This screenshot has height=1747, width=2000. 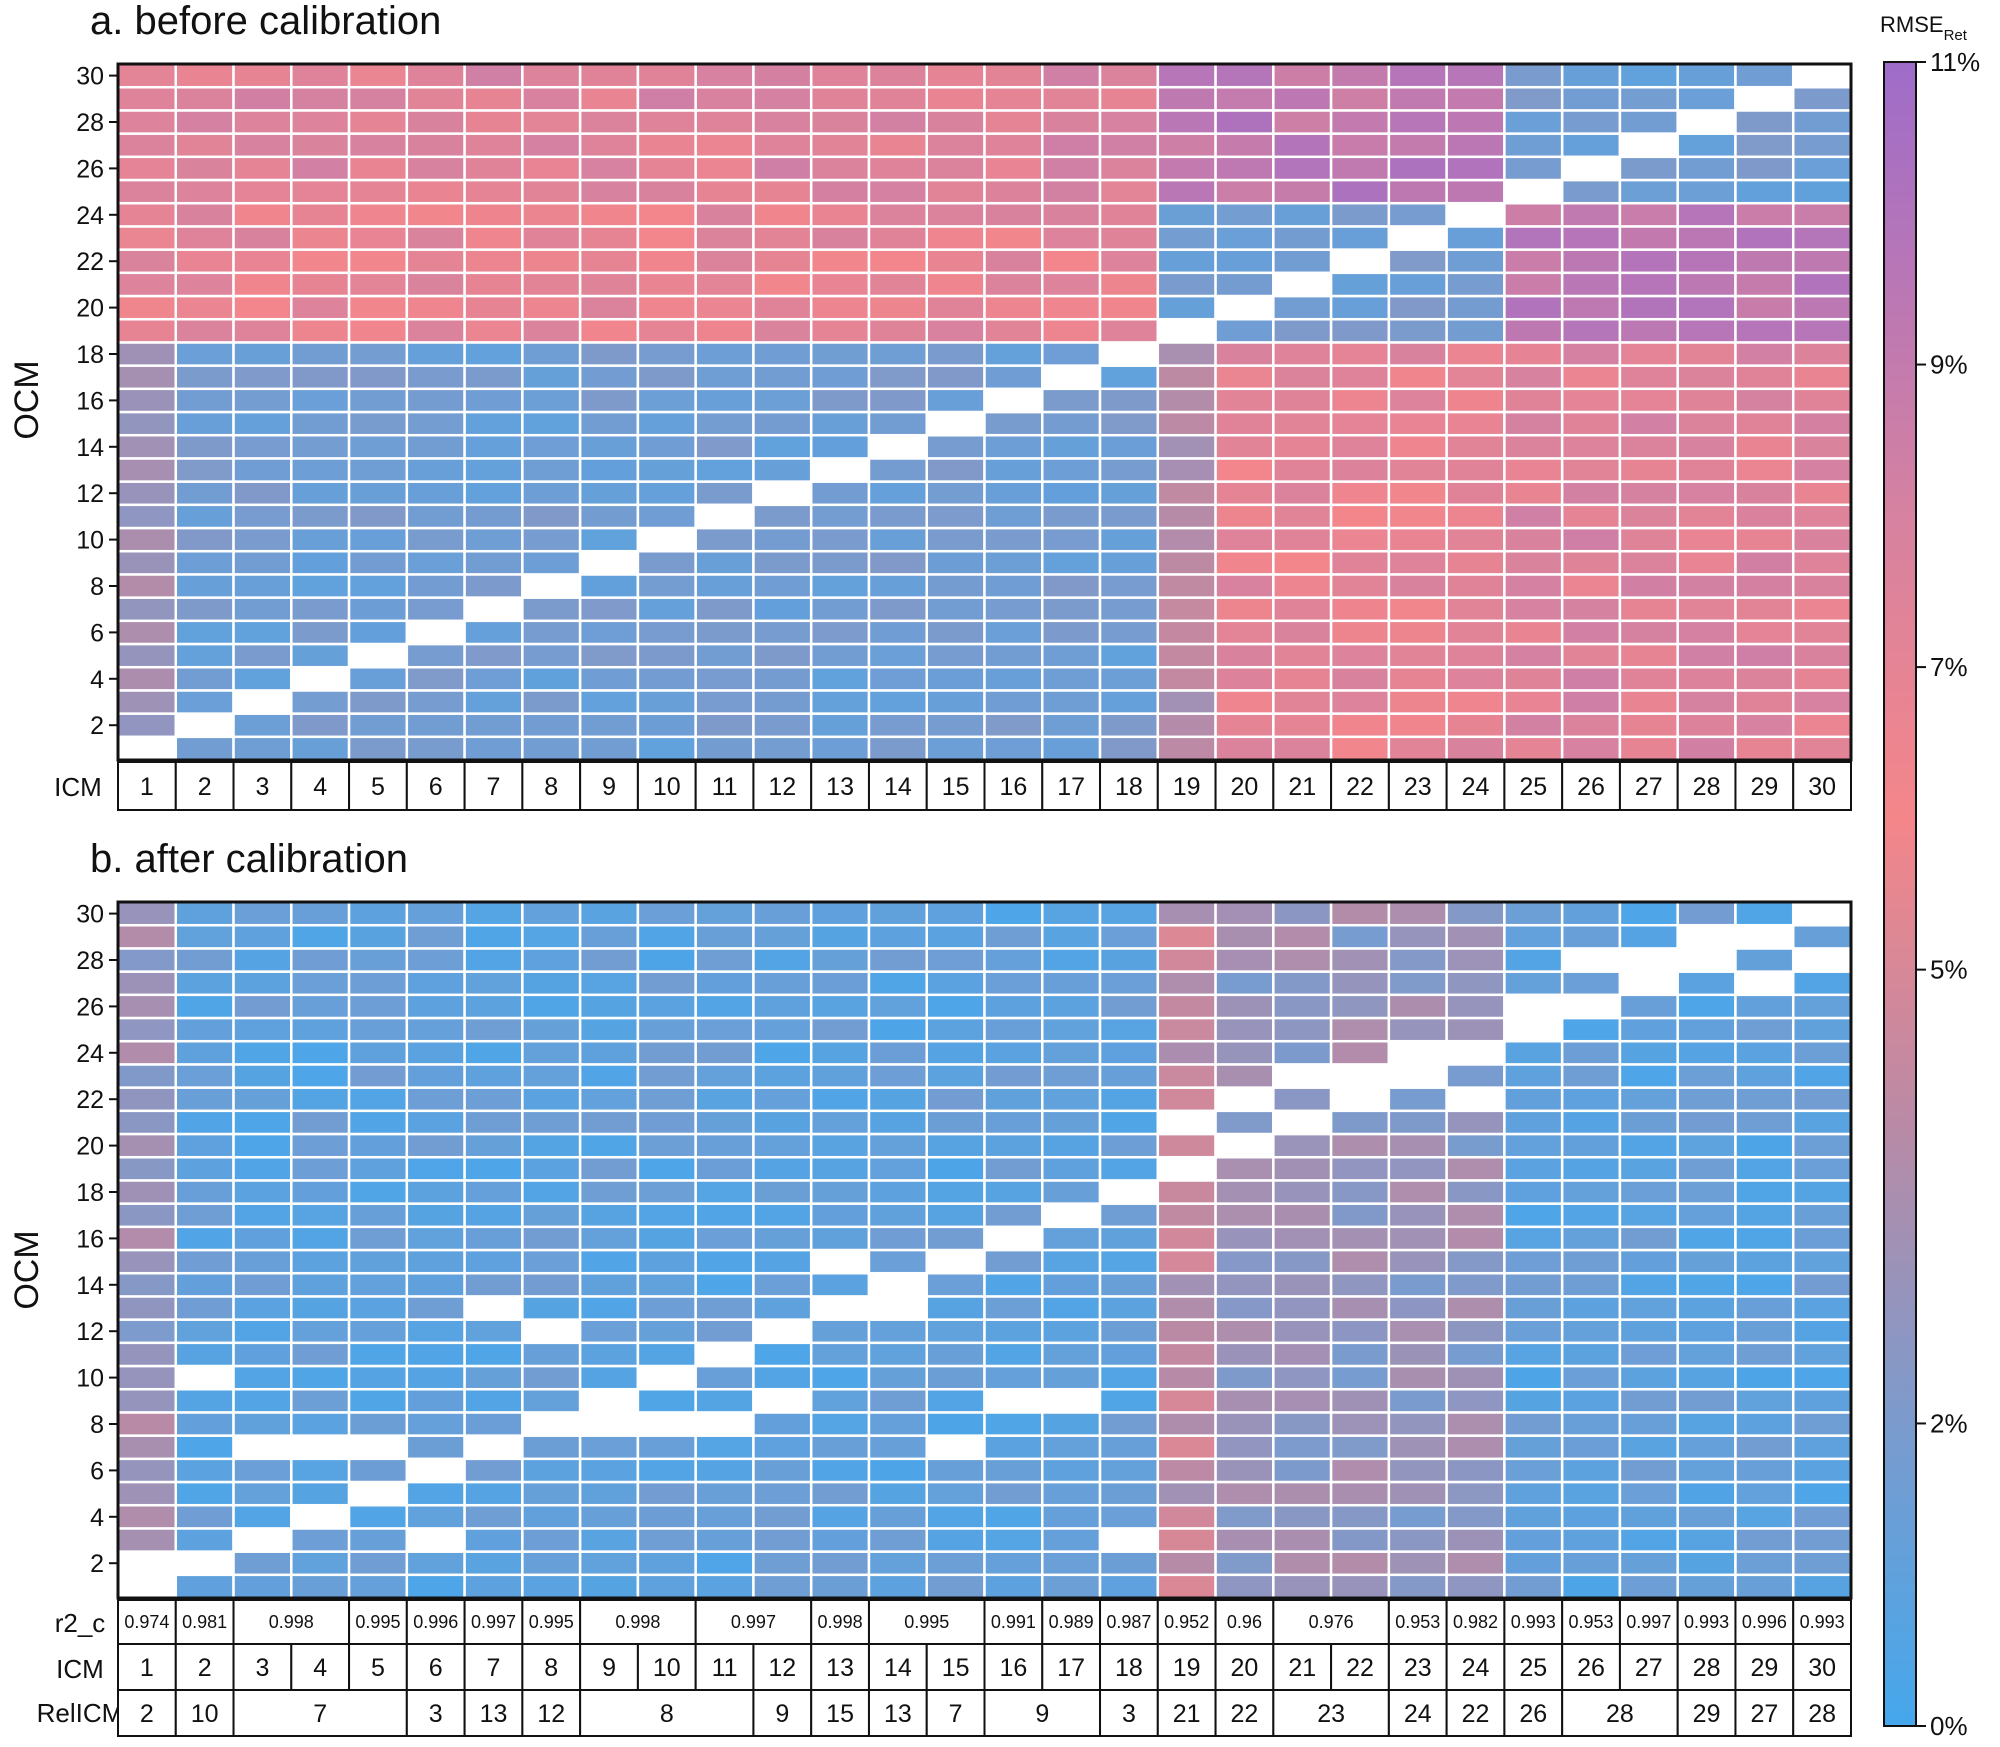 What do you see at coordinates (782, 787) in the screenshot?
I see `panel-a-icm-text: 12` at bounding box center [782, 787].